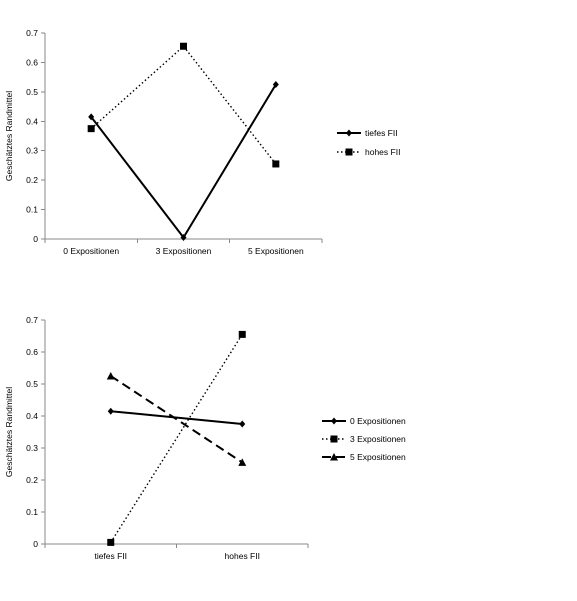  What do you see at coordinates (184, 251) in the screenshot?
I see `x-tick-label: 3 Expositionen` at bounding box center [184, 251].